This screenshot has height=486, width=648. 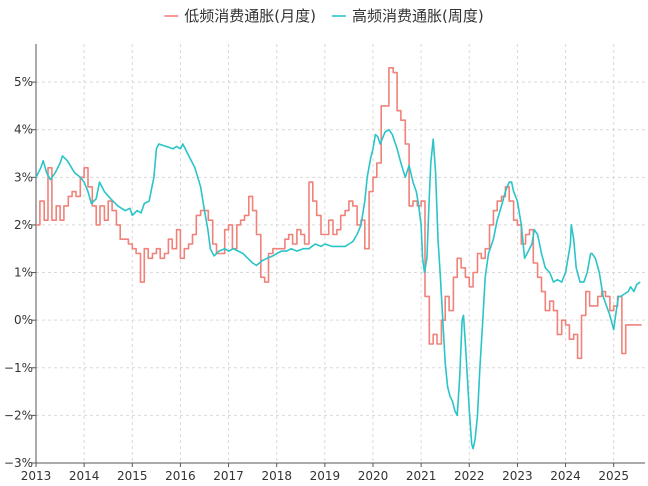 What do you see at coordinates (23, 320) in the screenshot?
I see `y-tick-label: 0%` at bounding box center [23, 320].